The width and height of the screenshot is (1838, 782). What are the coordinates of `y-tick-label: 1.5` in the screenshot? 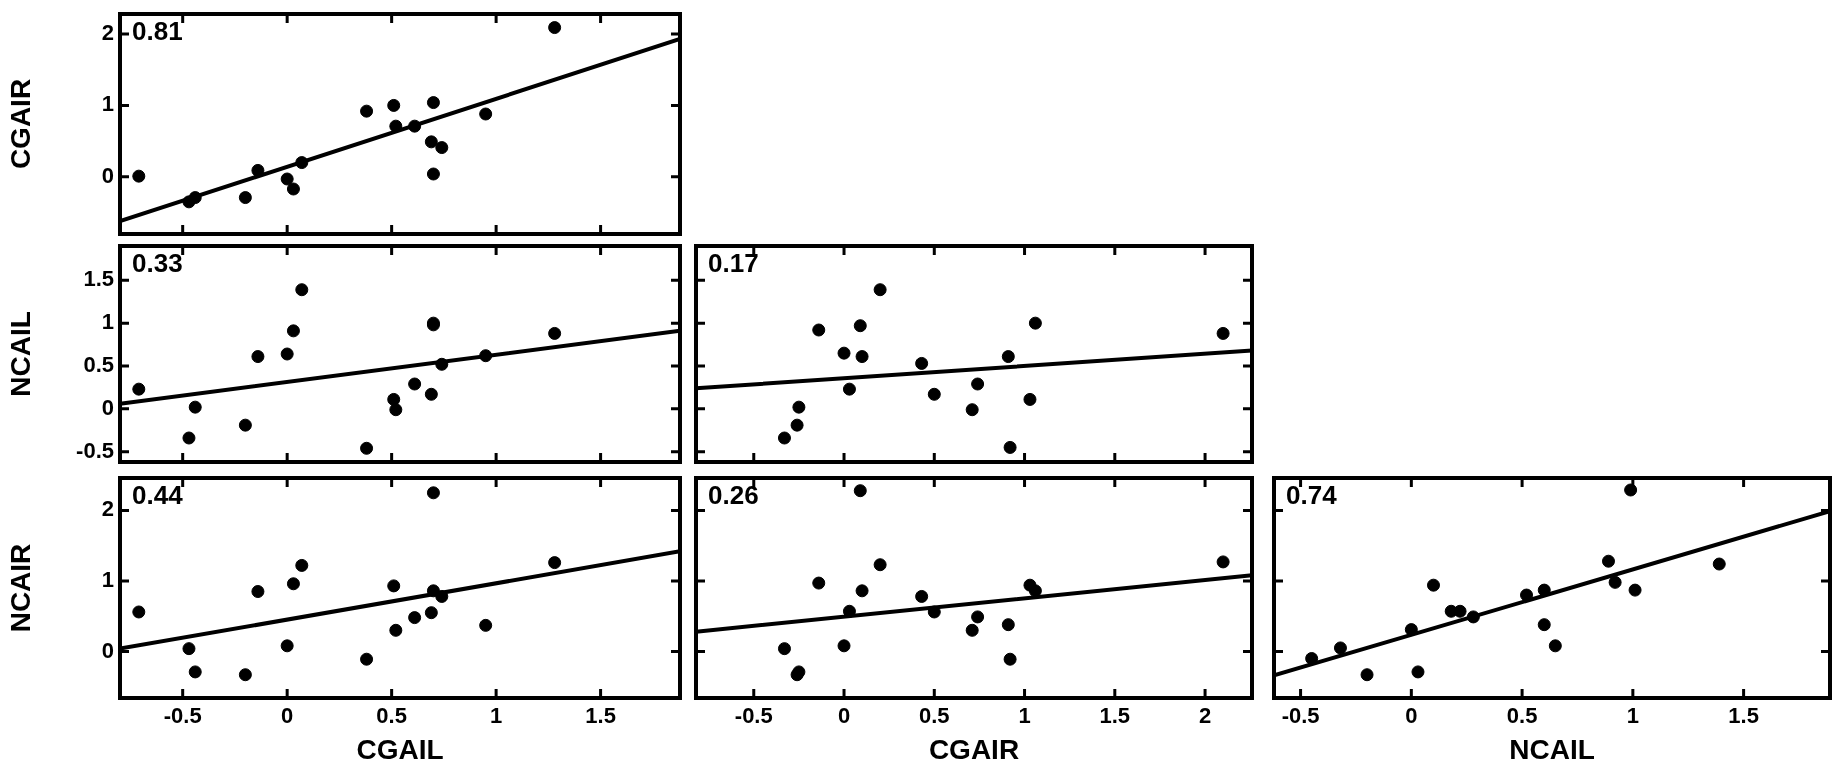 It's located at (98, 279).